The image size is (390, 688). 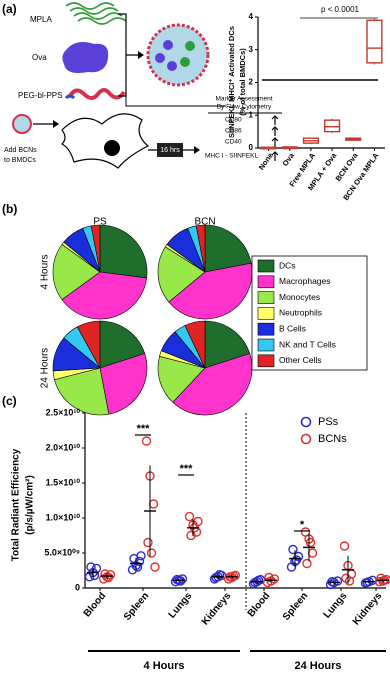 What do you see at coordinates (251, 114) in the screenshot?
I see `y-tick-label: 1` at bounding box center [251, 114].